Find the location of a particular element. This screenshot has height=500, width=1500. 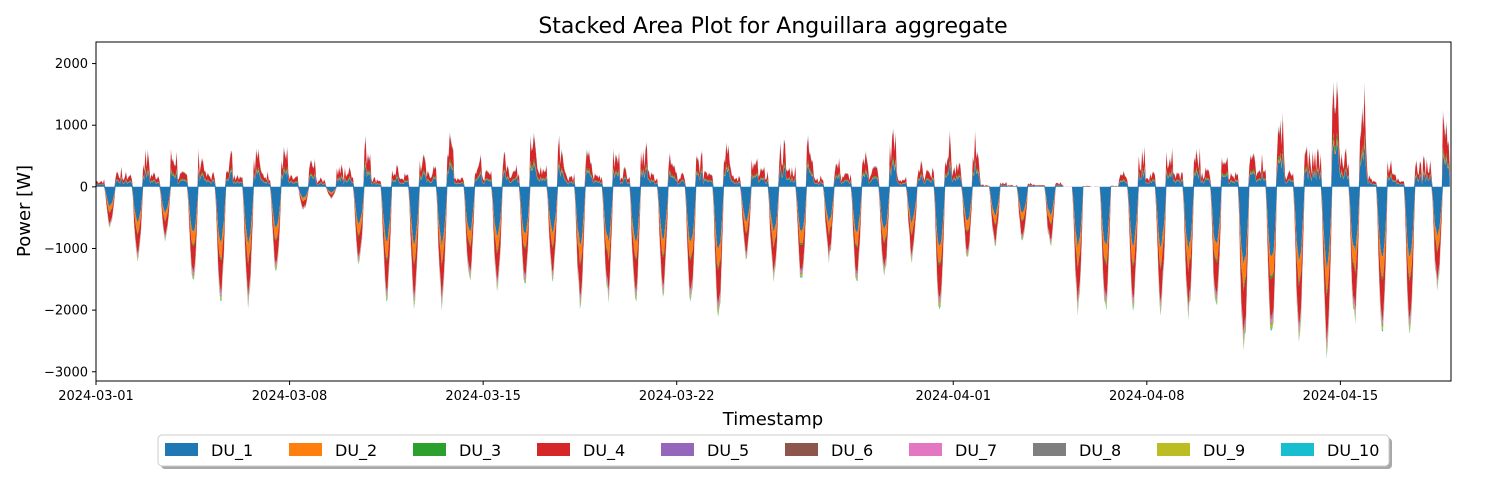

y-axis: 2000 1000 0 −1000 −2000 −3000 is located at coordinates (70, 218).